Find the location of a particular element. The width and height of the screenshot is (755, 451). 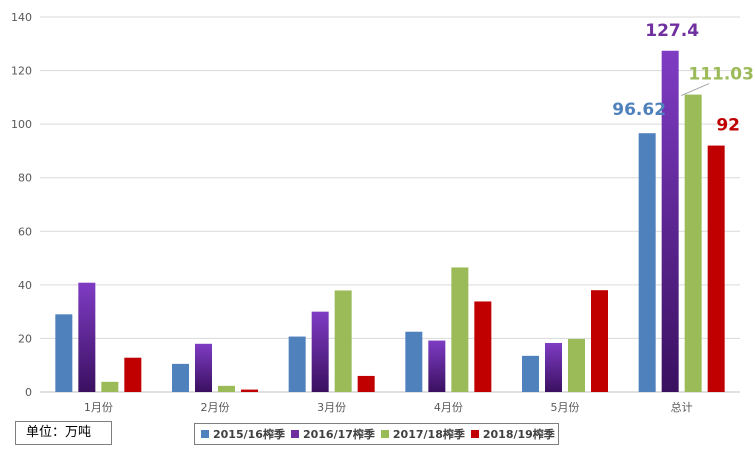

data-label: 92 is located at coordinates (728, 126).